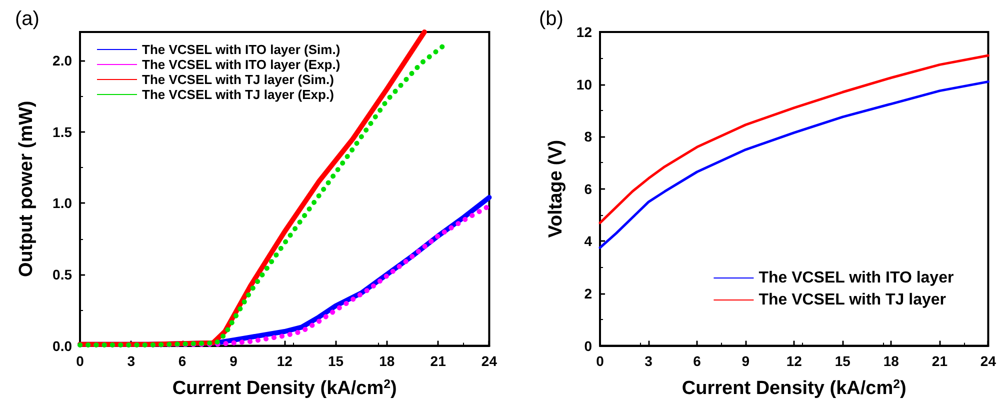  Describe the element at coordinates (588, 293) in the screenshot. I see `y-tick-label: 2` at that location.